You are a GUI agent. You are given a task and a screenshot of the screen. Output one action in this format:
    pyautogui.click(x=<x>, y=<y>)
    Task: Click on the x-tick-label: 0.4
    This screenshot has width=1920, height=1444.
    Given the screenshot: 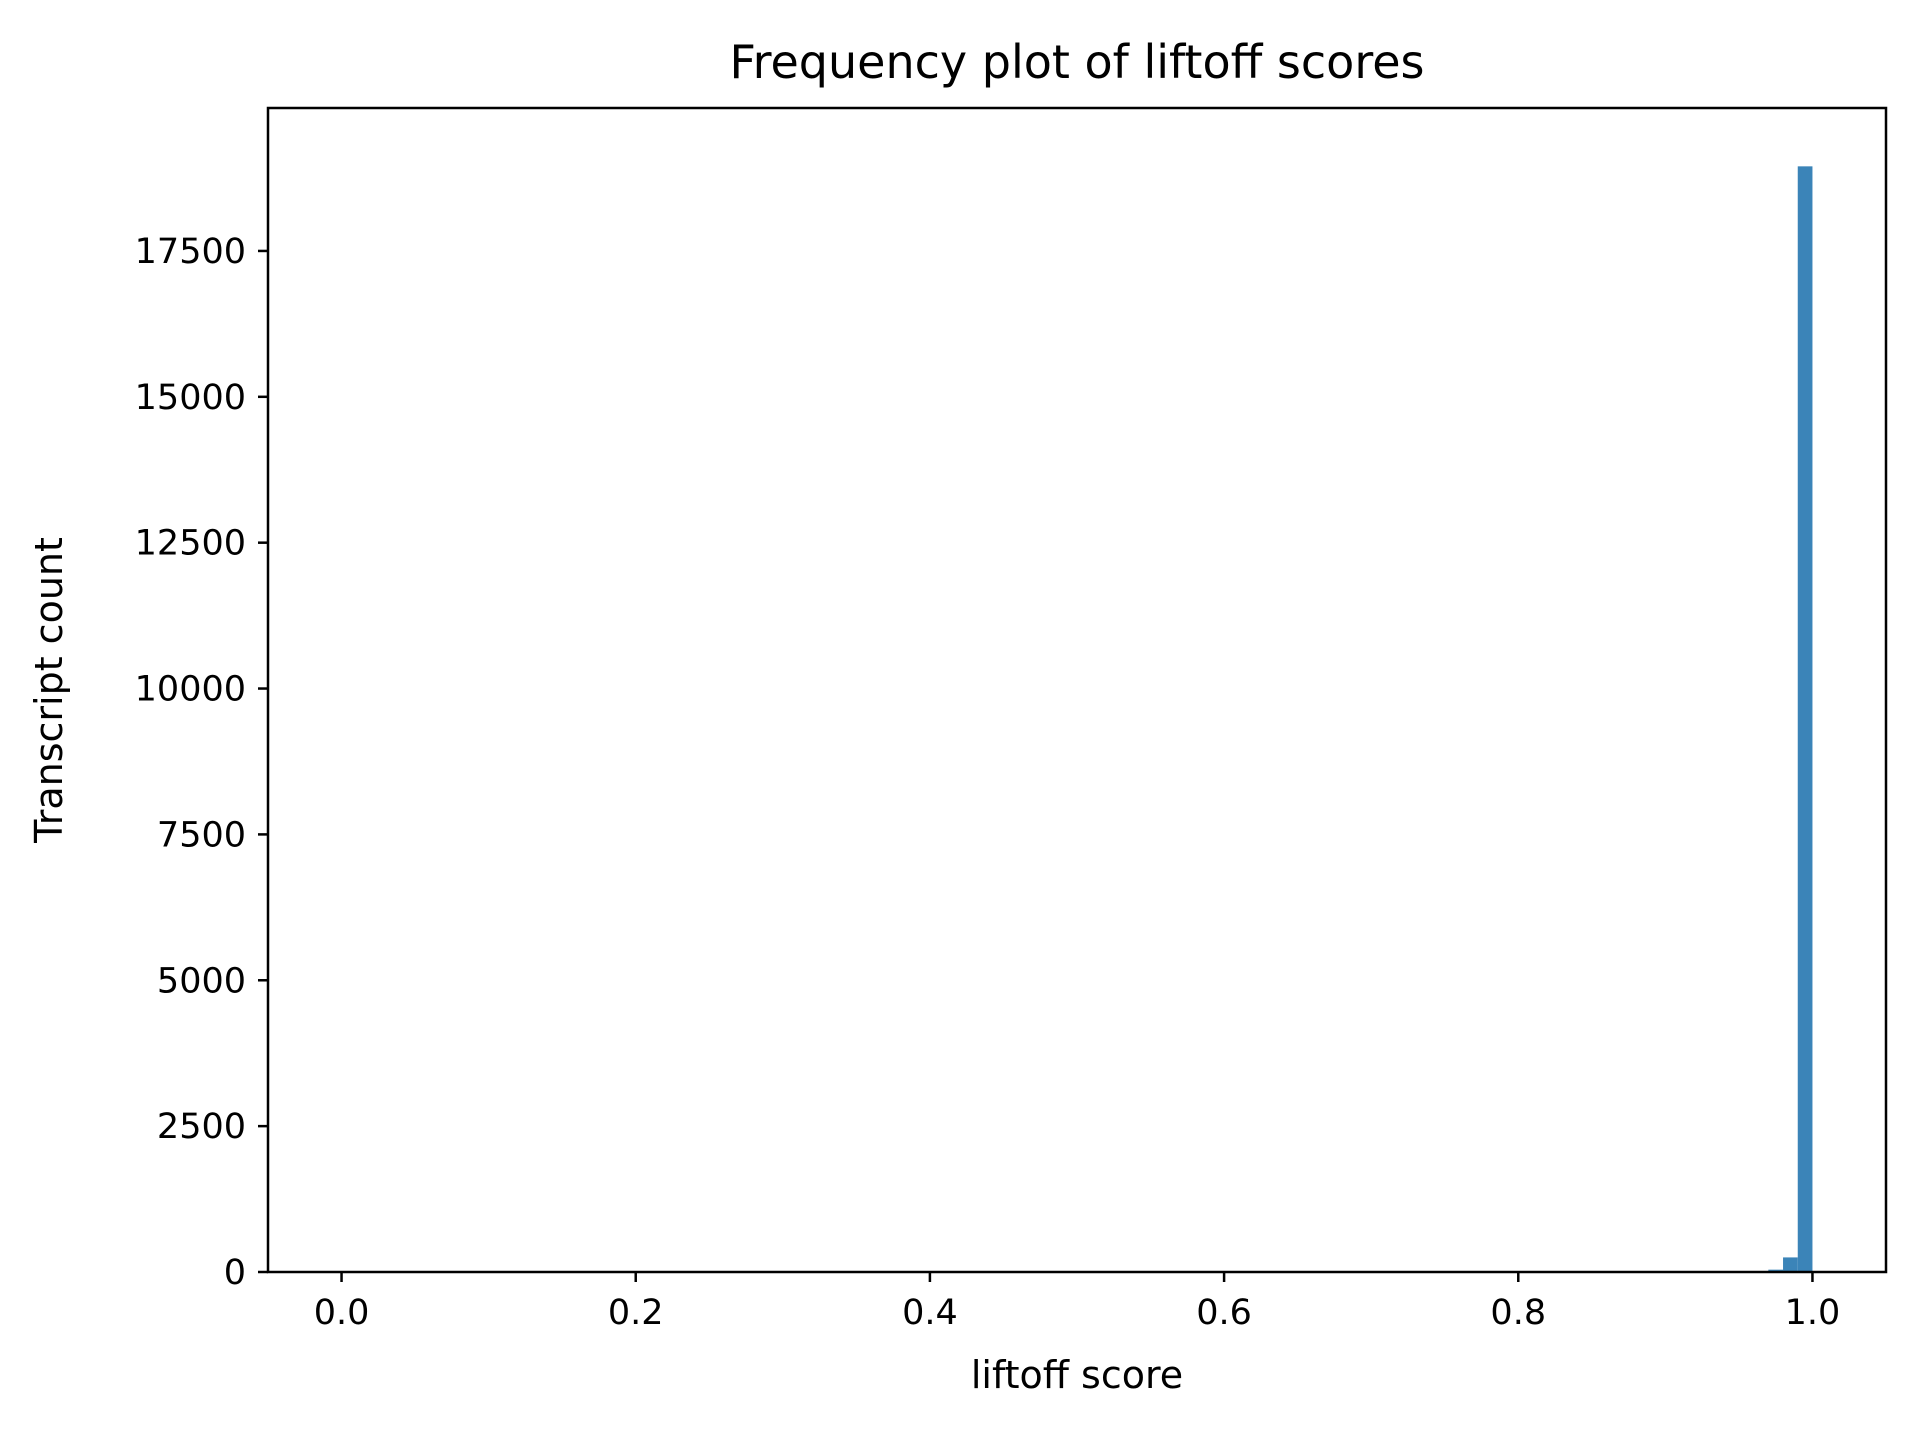 What is the action you would take?
    pyautogui.click(x=930, y=1313)
    